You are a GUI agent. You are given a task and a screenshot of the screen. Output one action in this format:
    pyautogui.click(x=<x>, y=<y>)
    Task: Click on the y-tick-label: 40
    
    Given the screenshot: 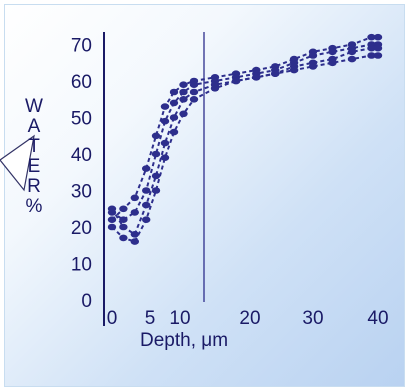 What is the action you would take?
    pyautogui.click(x=81, y=155)
    